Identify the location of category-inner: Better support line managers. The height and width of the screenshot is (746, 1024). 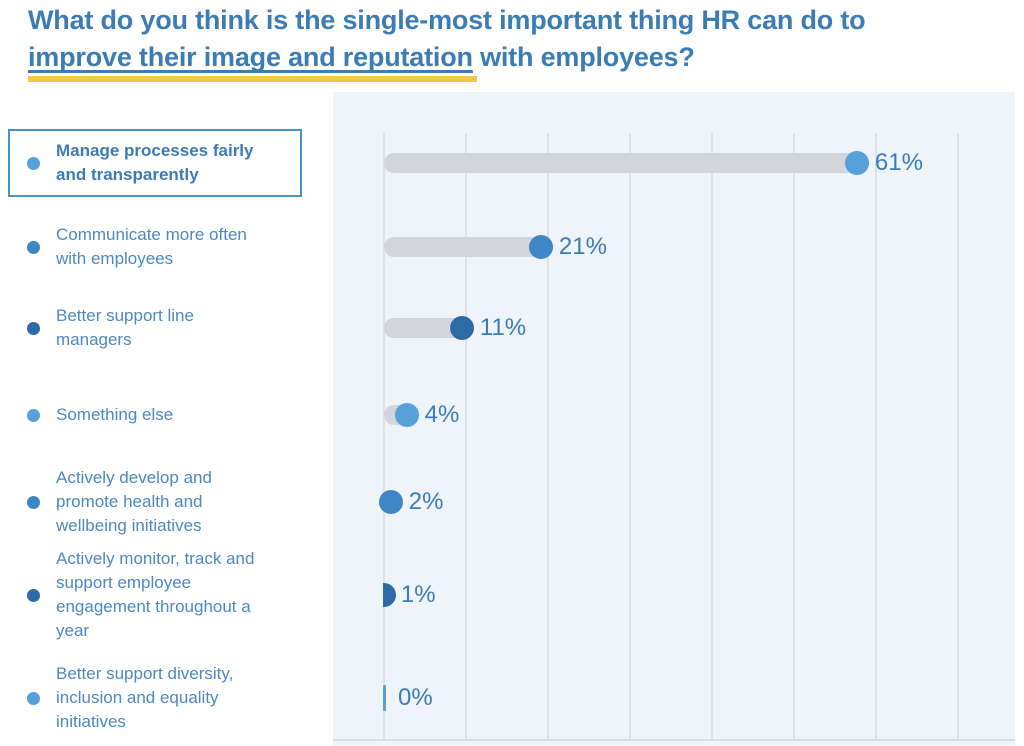
(166, 328).